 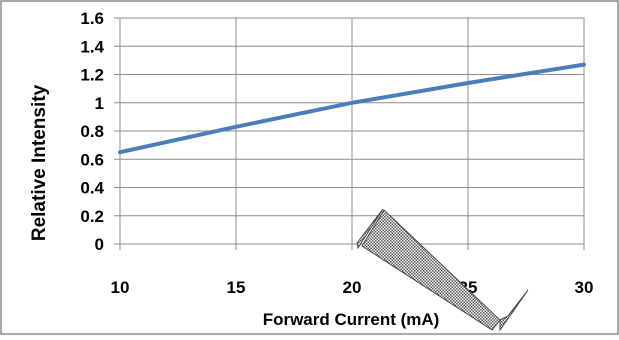 I want to click on y-tick-label: 1.6, so click(x=92, y=18).